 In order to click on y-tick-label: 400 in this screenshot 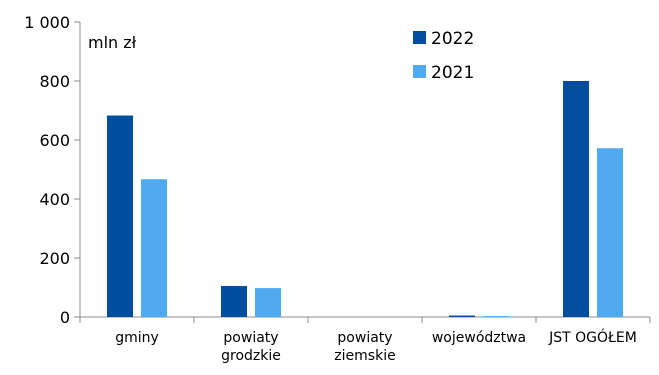, I will do `click(54, 199)`.